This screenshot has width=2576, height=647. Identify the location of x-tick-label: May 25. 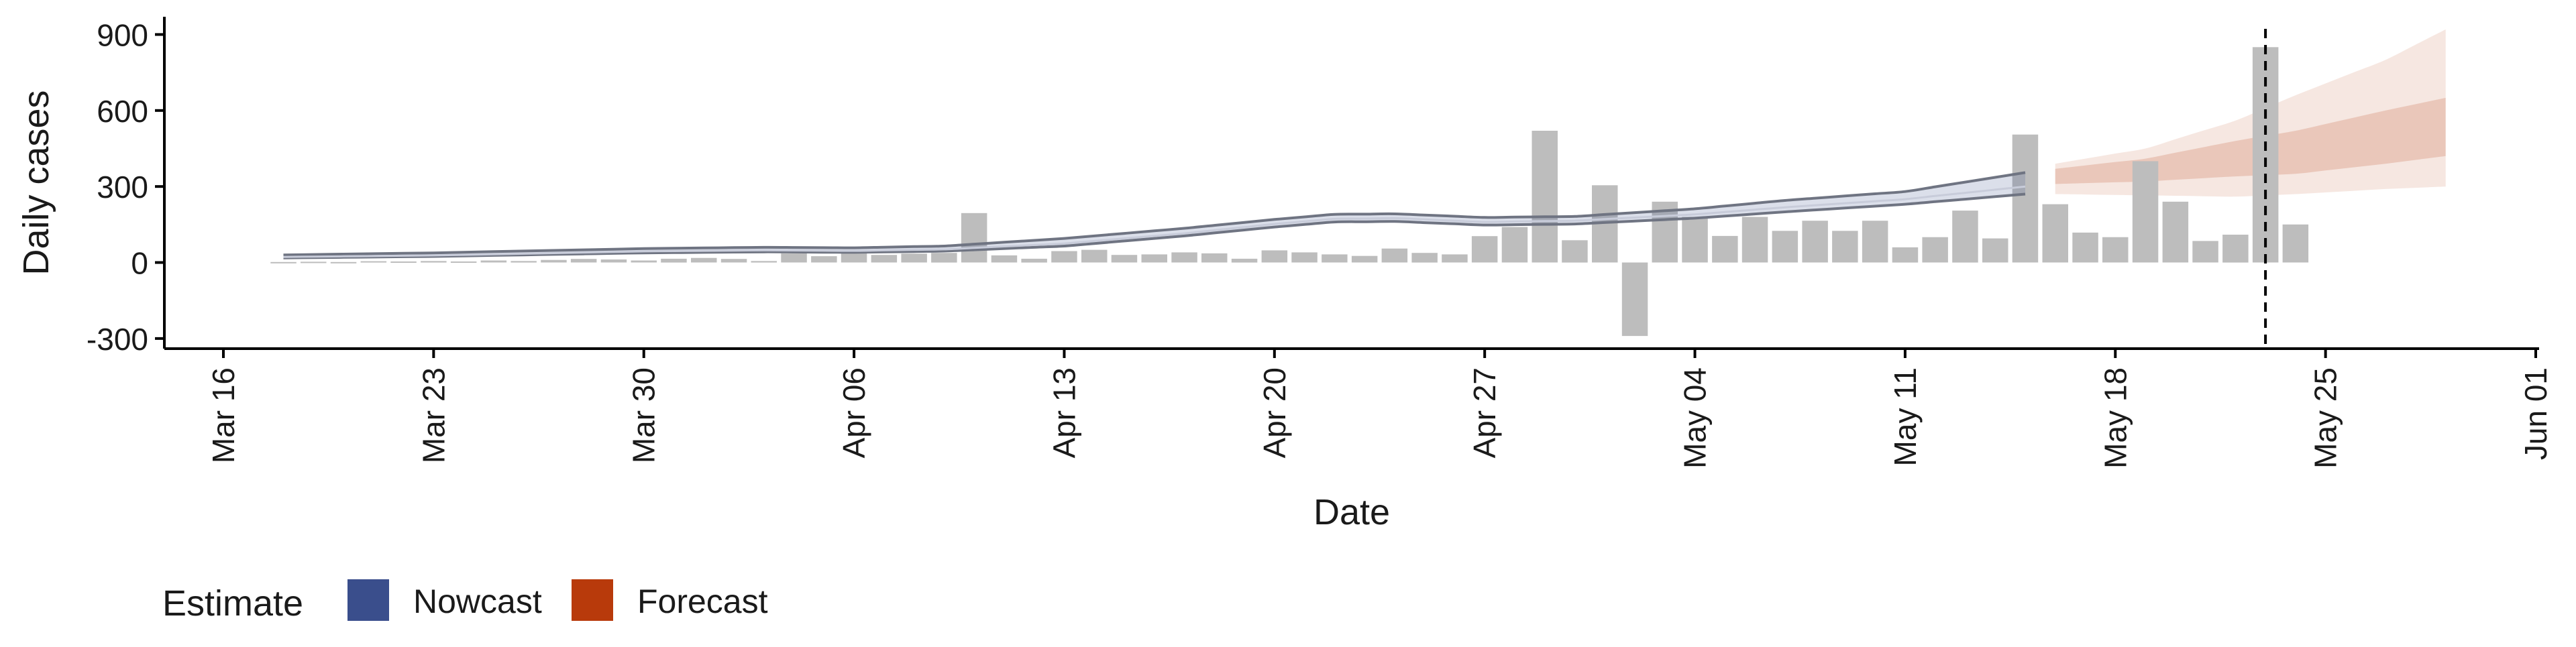
(2325, 418).